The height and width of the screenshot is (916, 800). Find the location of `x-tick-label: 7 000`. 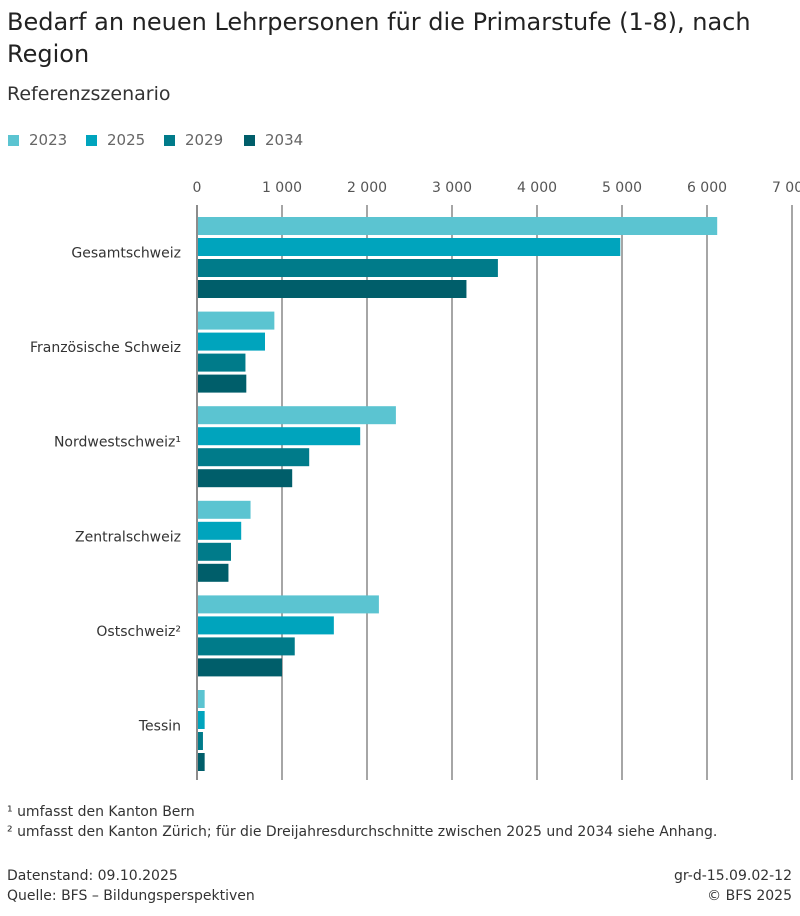

x-tick-label: 7 000 is located at coordinates (786, 188).